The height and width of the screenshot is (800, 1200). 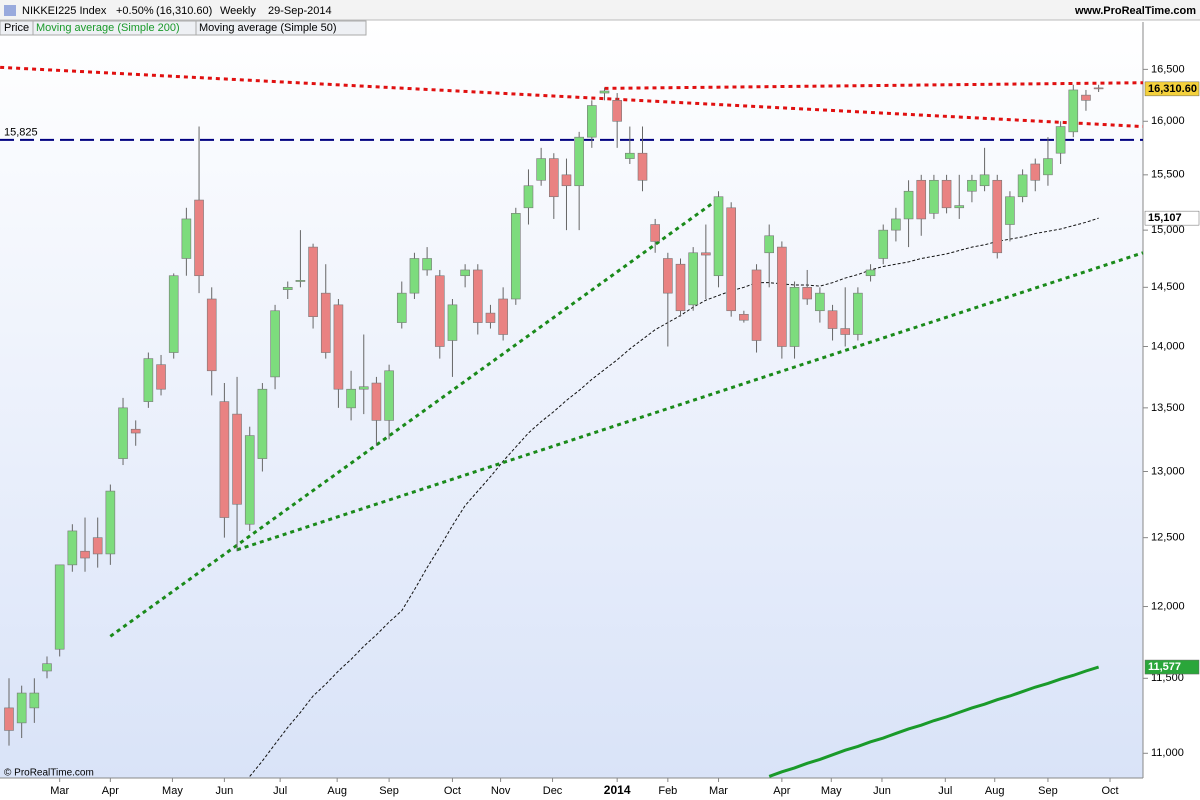 What do you see at coordinates (1168, 606) in the screenshot?
I see `y-tick-label: 12,000` at bounding box center [1168, 606].